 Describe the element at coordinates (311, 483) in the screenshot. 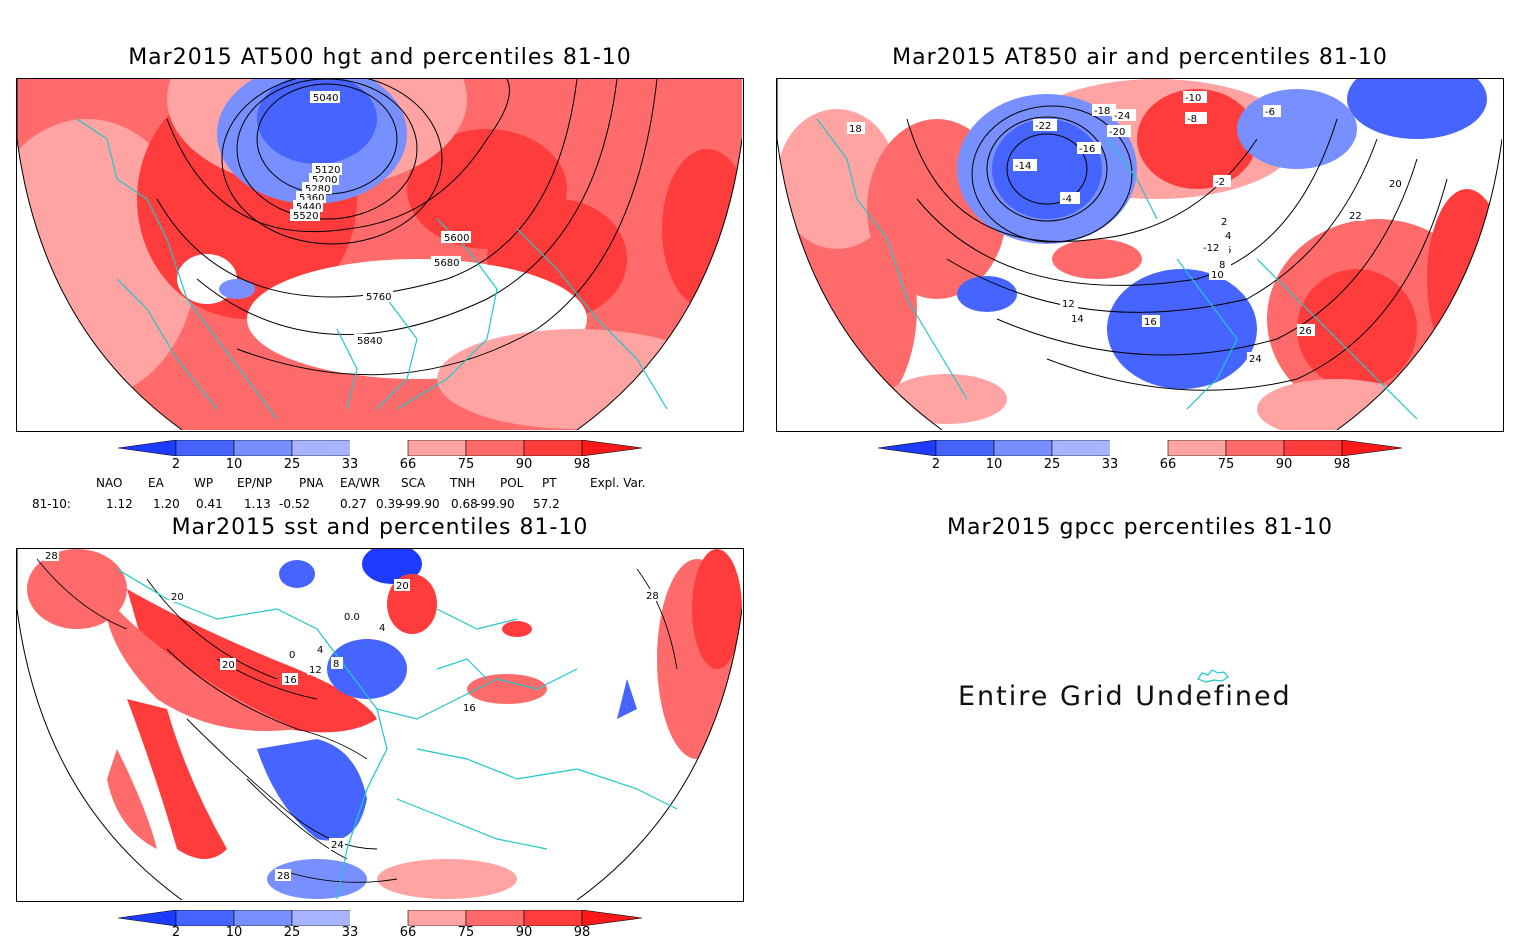

I see `tc-header: PNA` at that location.